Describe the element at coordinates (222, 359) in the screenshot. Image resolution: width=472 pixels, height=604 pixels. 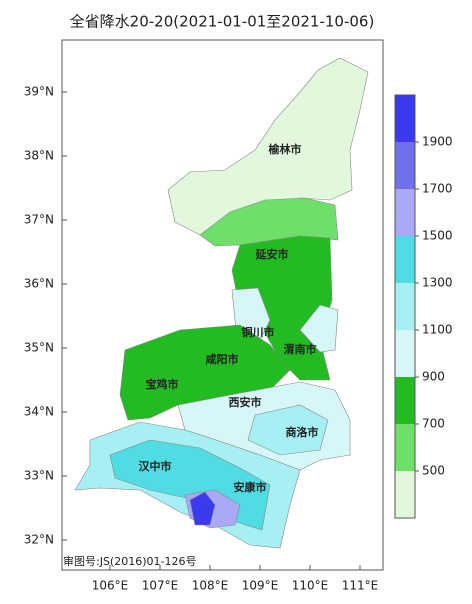
I see `city-label: 咸阳市` at that location.